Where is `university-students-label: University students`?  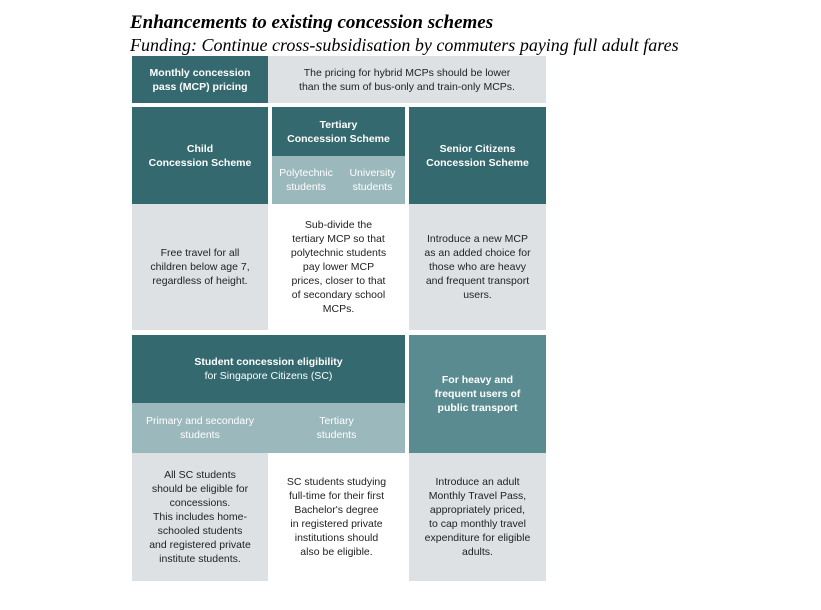 university-students-label: University students is located at coordinates (372, 180).